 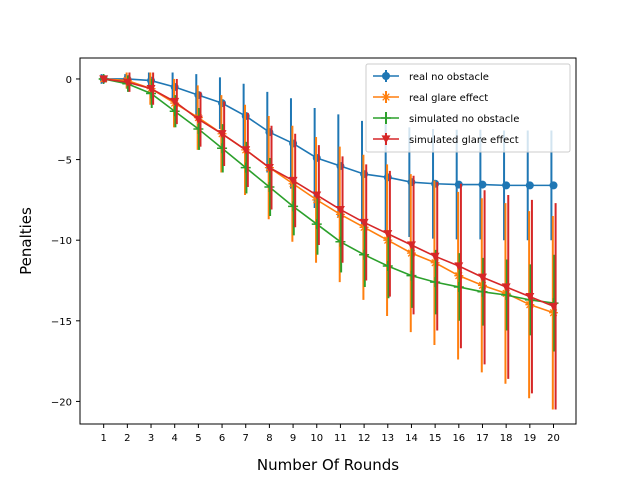 I want to click on legend-label: simulated no obstacle, so click(x=464, y=119).